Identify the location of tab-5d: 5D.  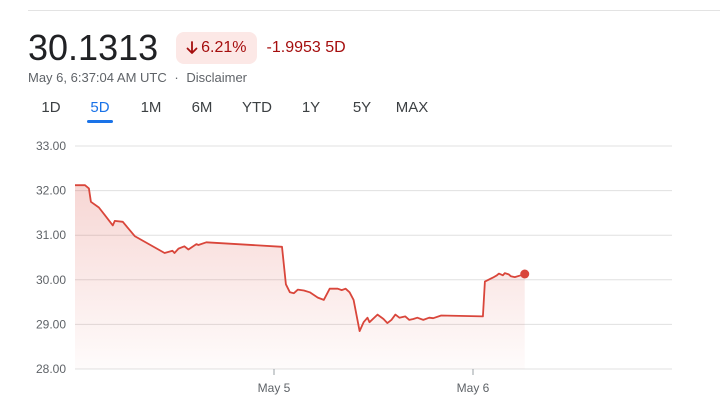
(100, 109).